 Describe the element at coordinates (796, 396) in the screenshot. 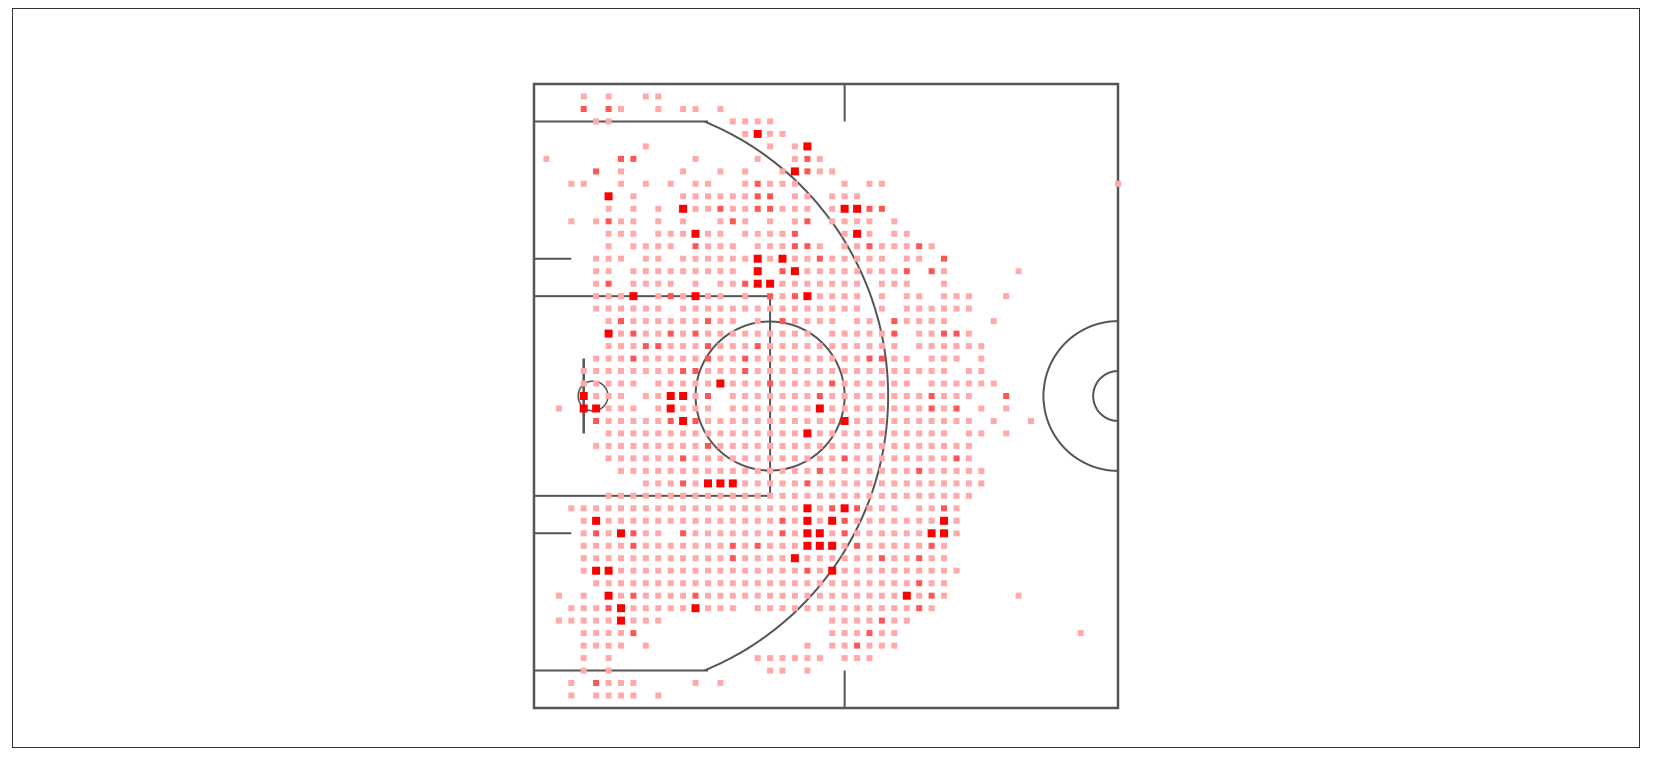

I see `three-point-arc` at that location.